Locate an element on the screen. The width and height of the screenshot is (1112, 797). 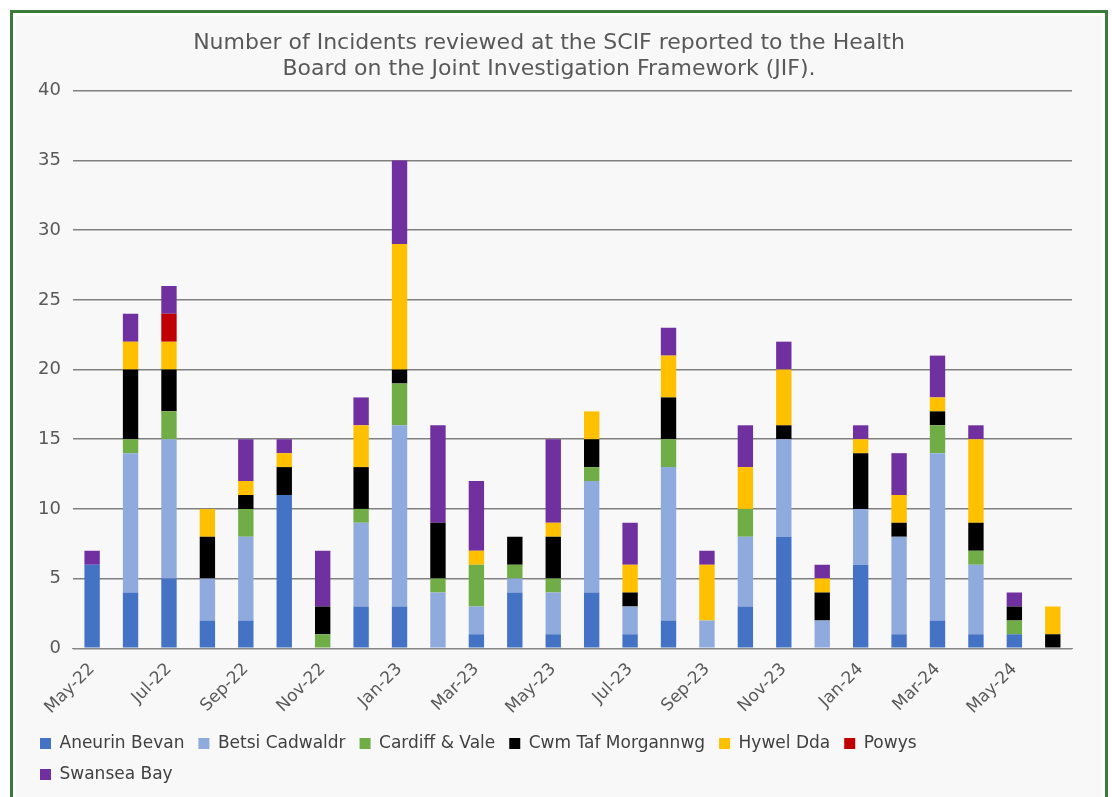
y-tick-label: 5 is located at coordinates (55, 577).